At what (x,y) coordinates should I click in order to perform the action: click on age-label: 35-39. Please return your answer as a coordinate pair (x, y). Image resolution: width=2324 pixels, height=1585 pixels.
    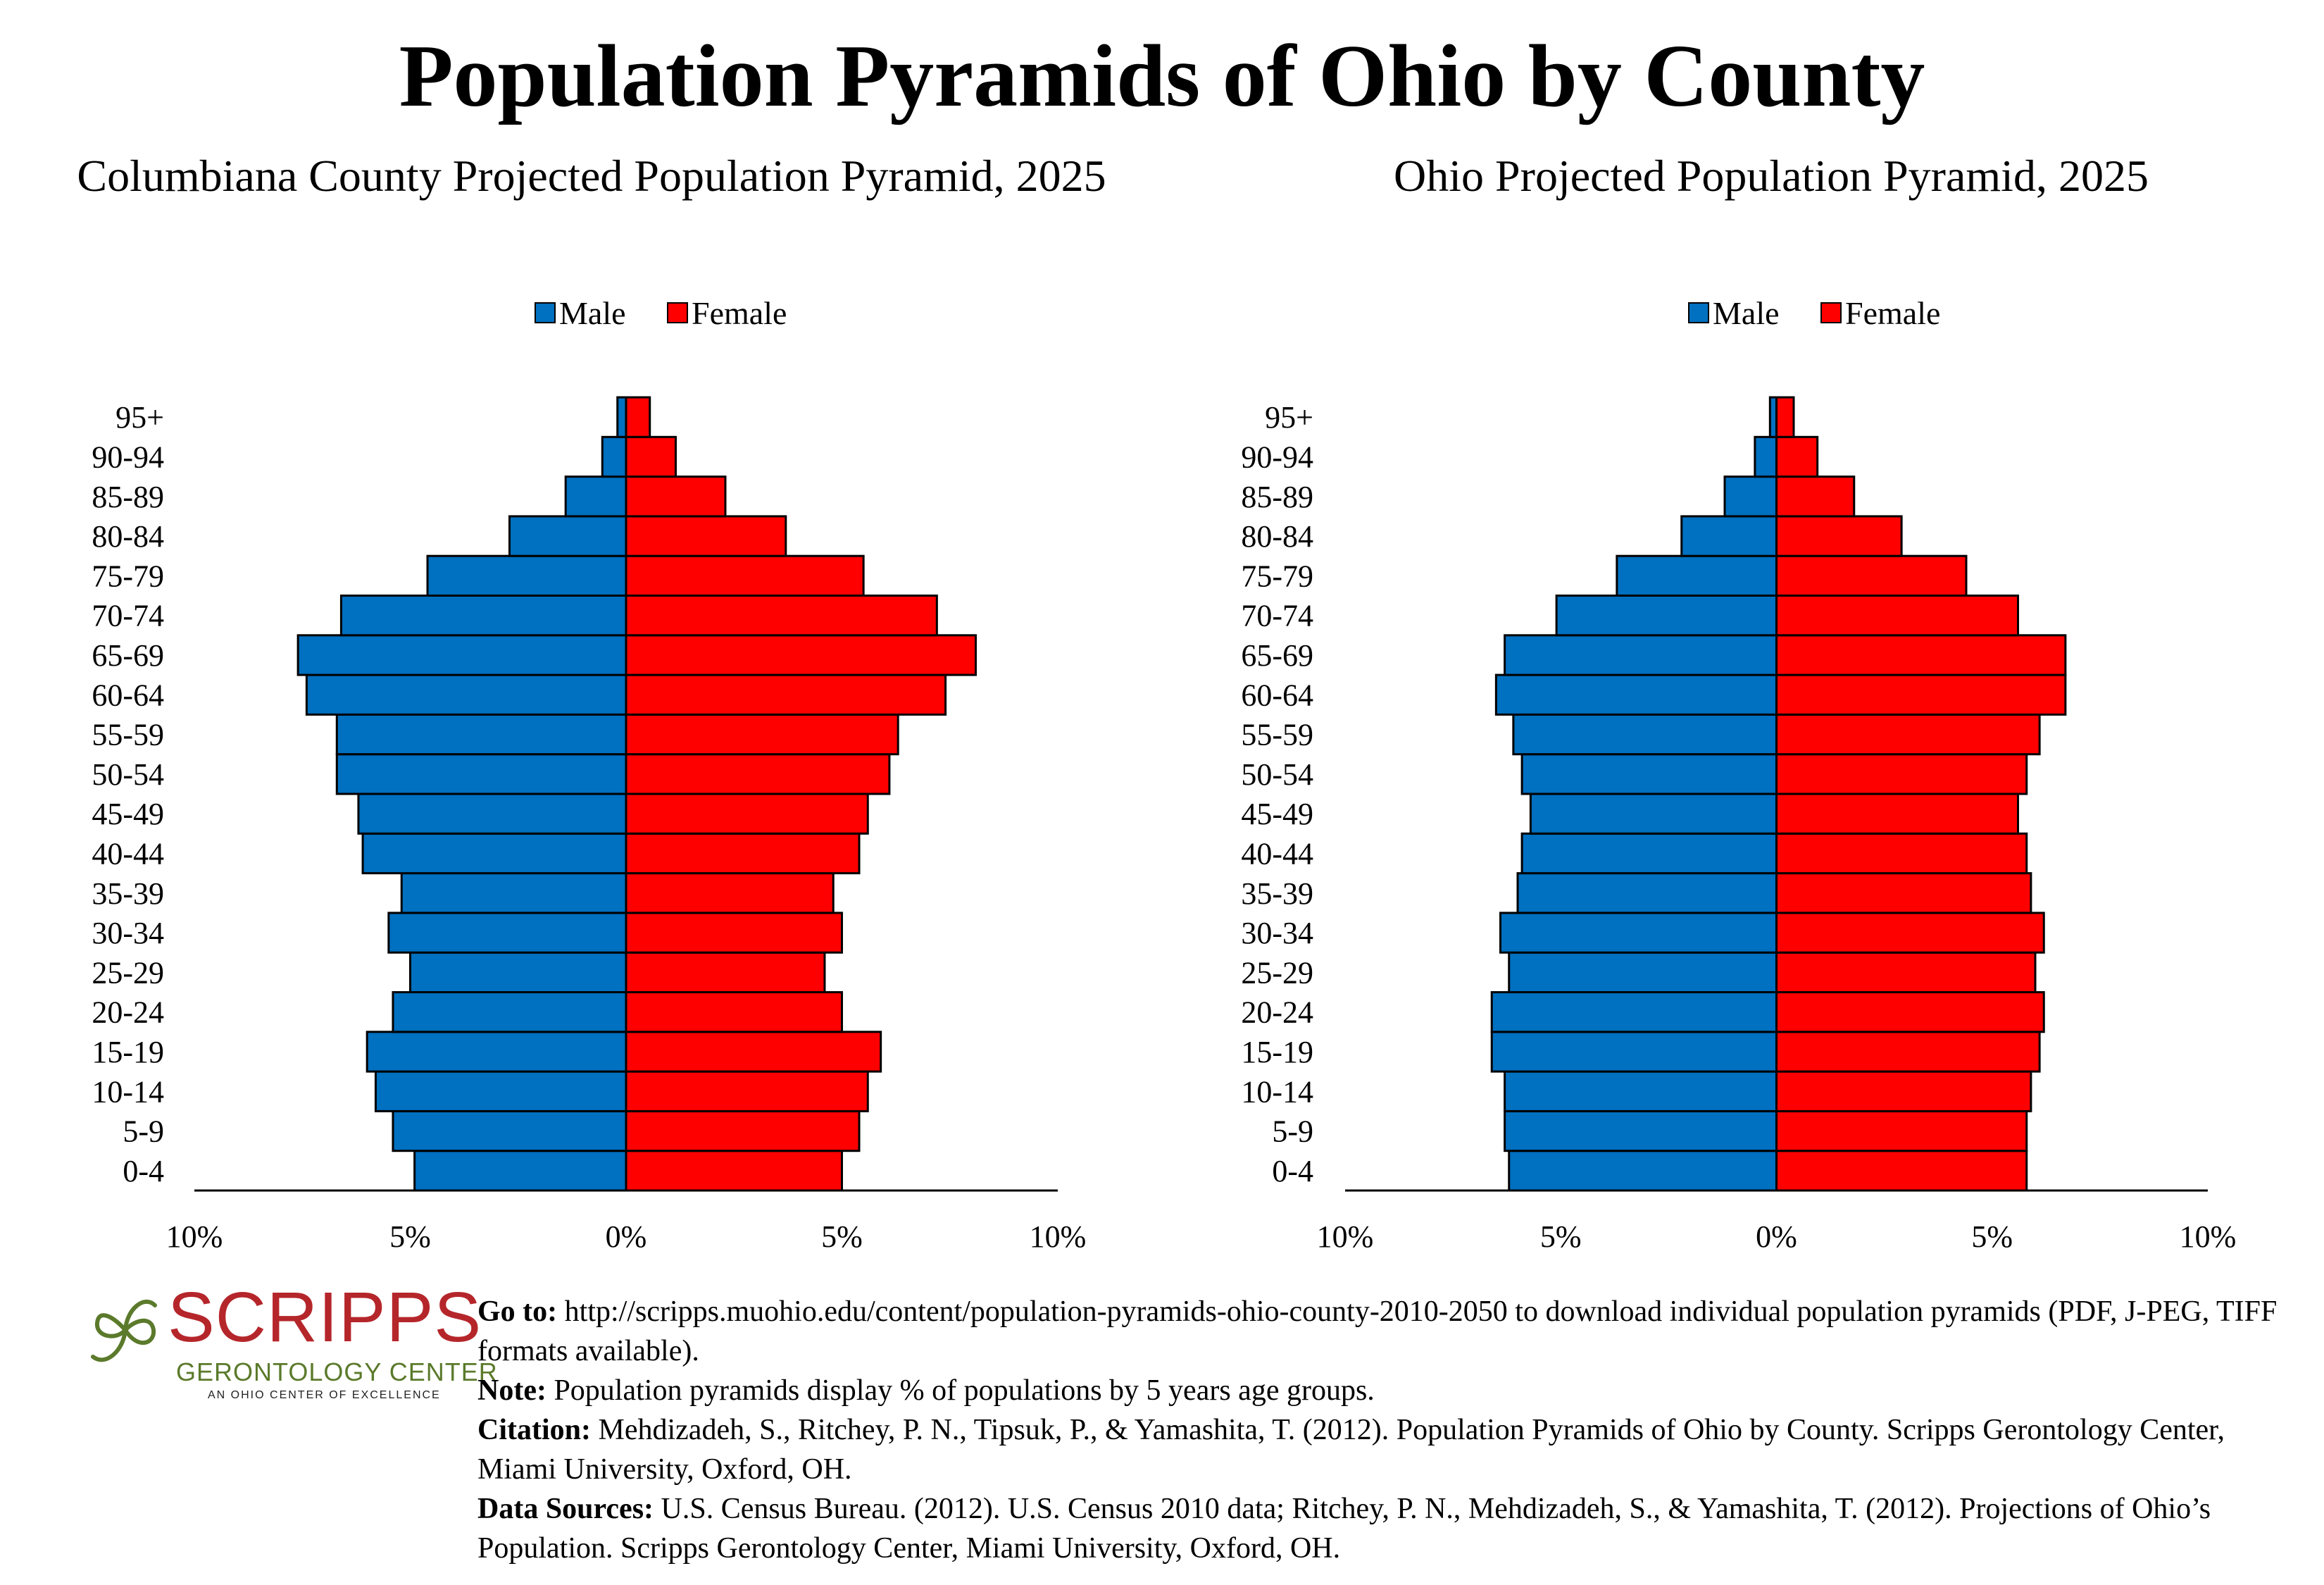
    Looking at the image, I should click on (128, 893).